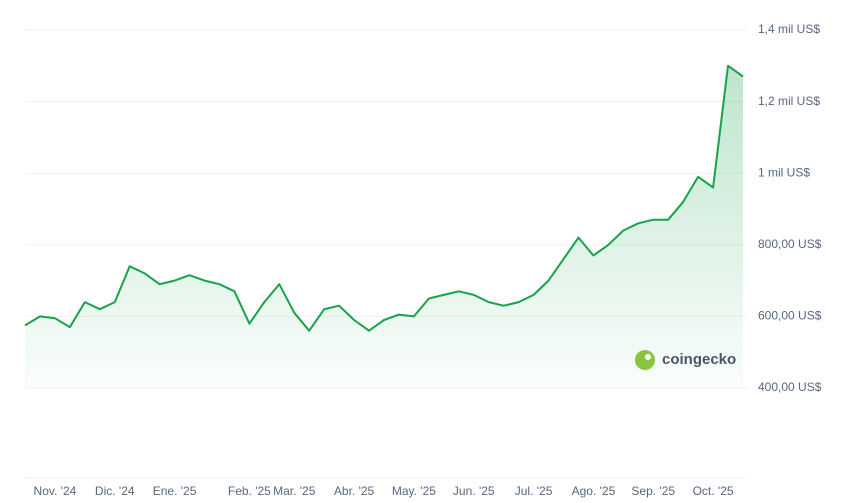 The width and height of the screenshot is (857, 503). Describe the element at coordinates (414, 491) in the screenshot. I see `x-tick-label: May. '25` at that location.